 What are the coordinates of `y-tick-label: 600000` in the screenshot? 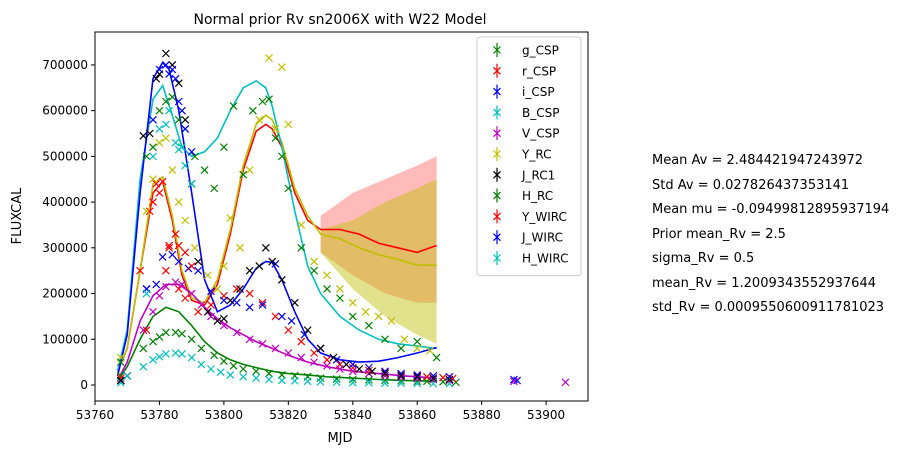 It's located at (65, 111).